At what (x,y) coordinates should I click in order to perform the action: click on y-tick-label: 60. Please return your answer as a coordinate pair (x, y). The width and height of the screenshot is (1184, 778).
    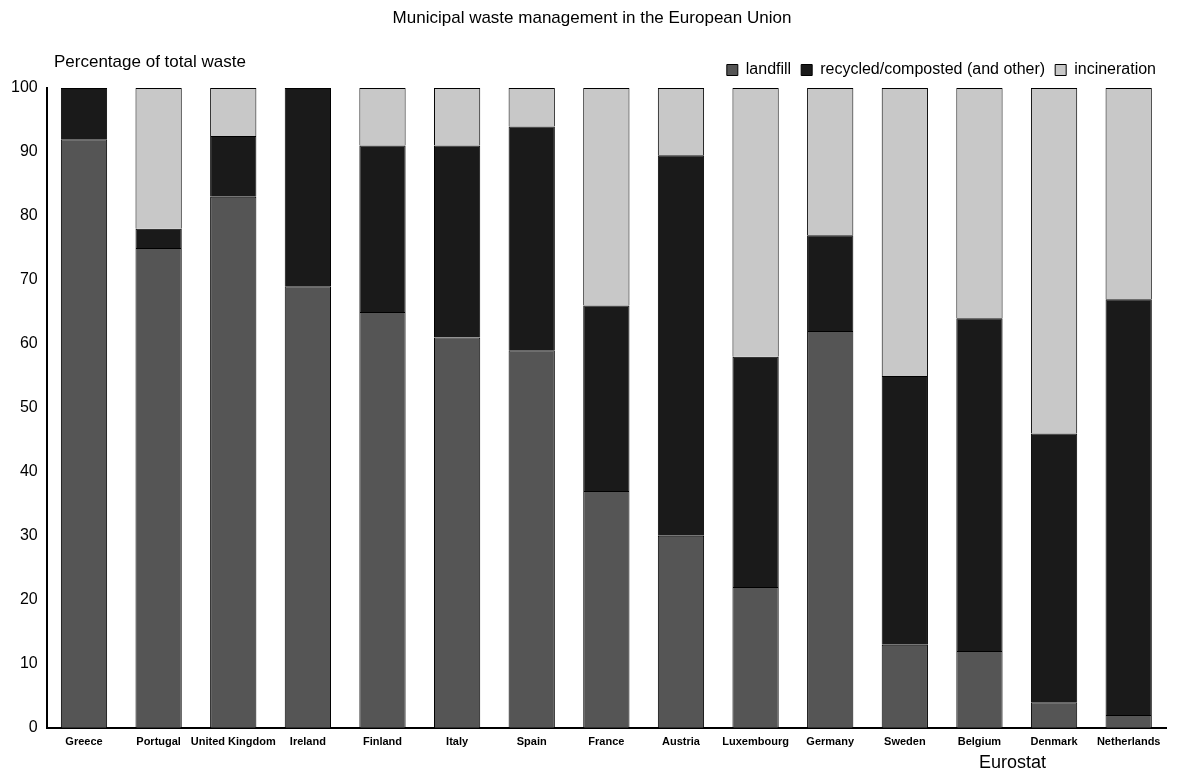
    Looking at the image, I should click on (28, 343).